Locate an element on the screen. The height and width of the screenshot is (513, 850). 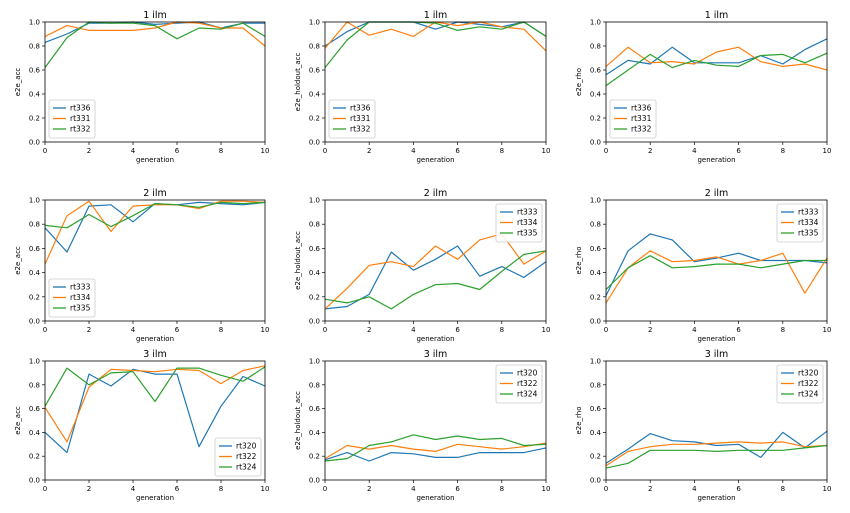
chart-2-ytick-label: 0.2 is located at coordinates (314, 119).